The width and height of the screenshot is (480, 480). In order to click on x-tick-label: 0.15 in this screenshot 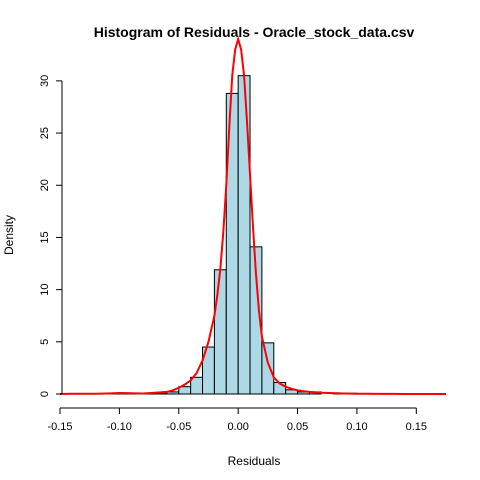, I will do `click(416, 427)`.